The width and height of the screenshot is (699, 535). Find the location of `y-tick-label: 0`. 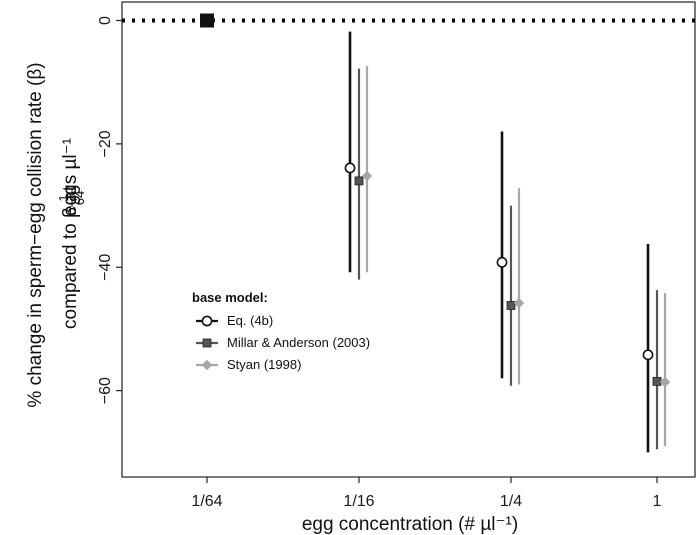

y-tick-label: 0 is located at coordinates (105, 20).